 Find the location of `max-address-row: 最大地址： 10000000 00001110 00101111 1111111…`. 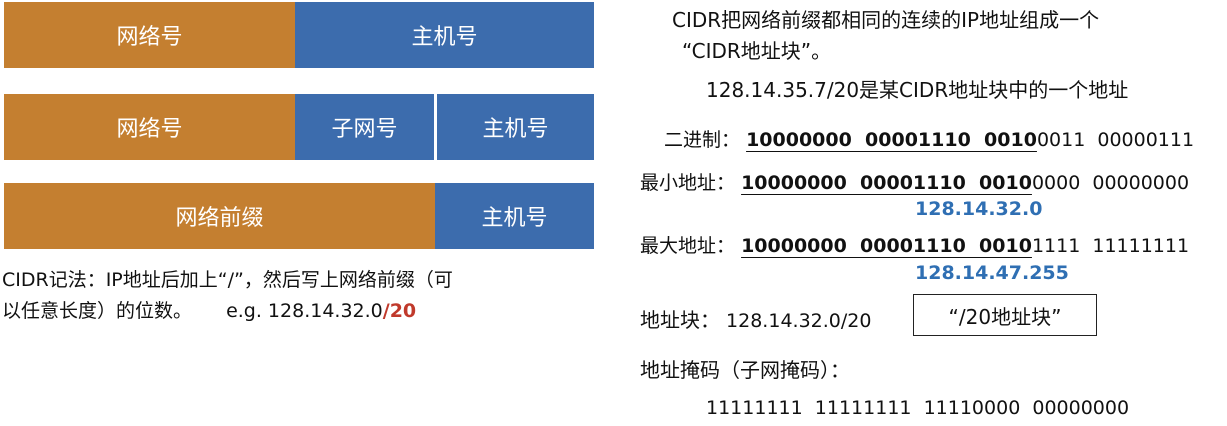

max-address-row: 最大地址： 10000000 00001110 00101111 1111111… is located at coordinates (914, 244).